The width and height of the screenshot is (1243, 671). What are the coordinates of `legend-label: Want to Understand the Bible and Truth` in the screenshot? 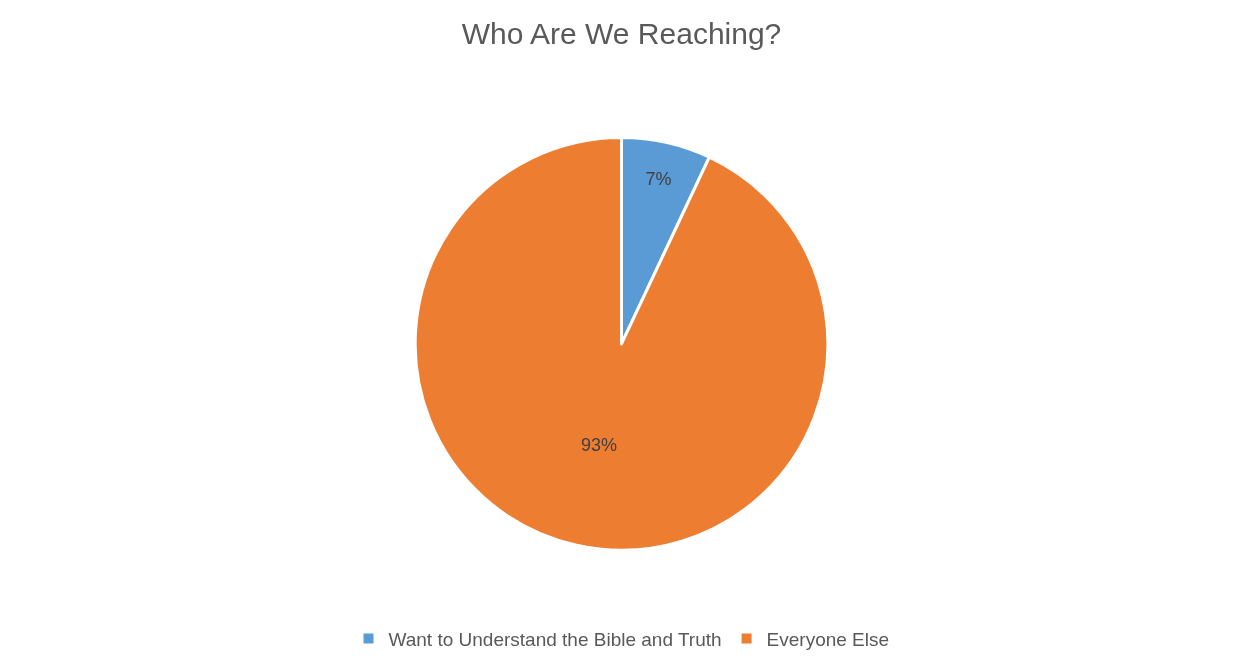 It's located at (555, 639).